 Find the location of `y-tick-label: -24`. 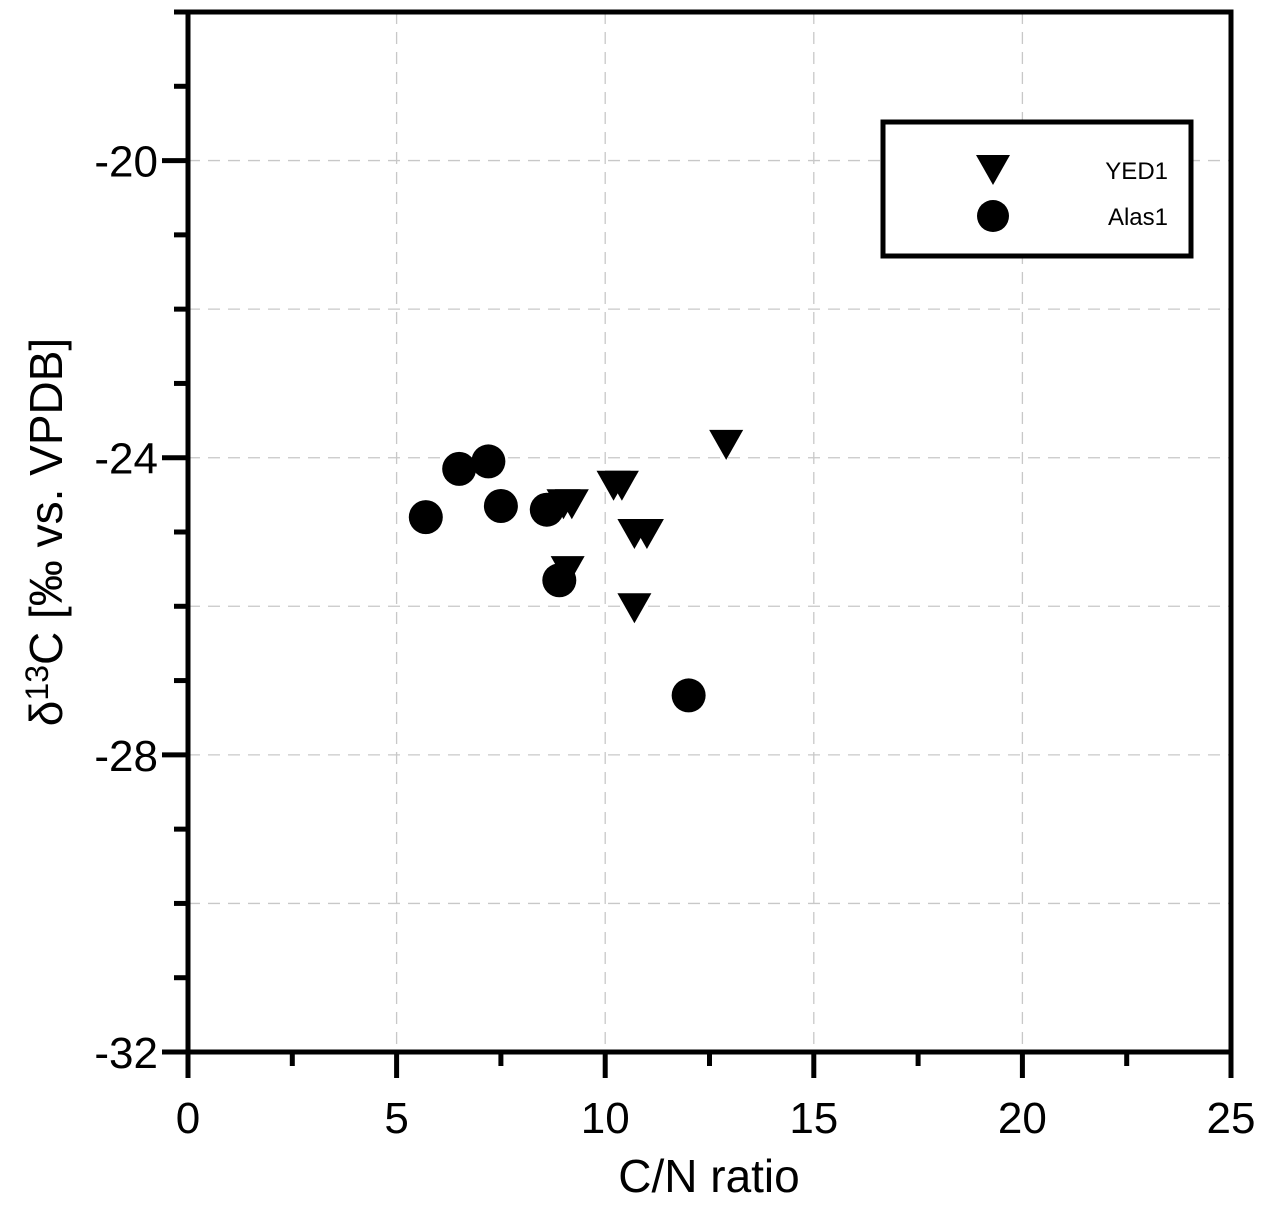

y-tick-label: -24 is located at coordinates (126, 459).